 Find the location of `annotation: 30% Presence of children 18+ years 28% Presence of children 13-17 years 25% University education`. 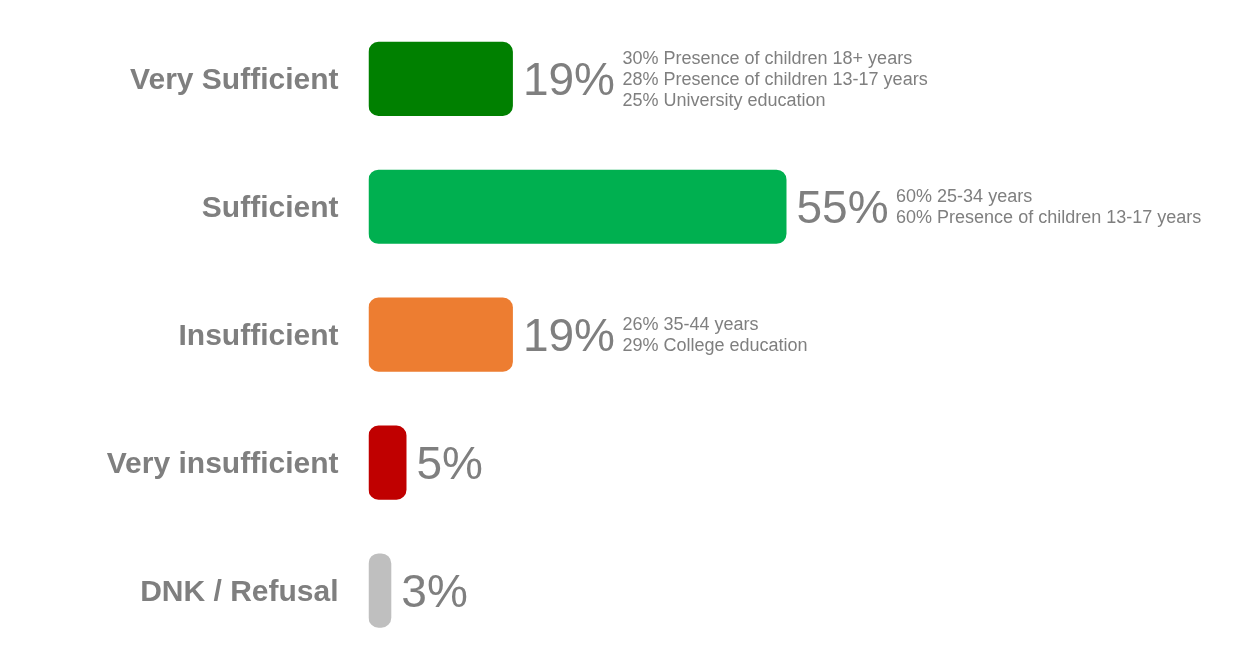

annotation: 30% Presence of children 18+ years 28% Presence of children 13-17 years 25% University education is located at coordinates (775, 78).